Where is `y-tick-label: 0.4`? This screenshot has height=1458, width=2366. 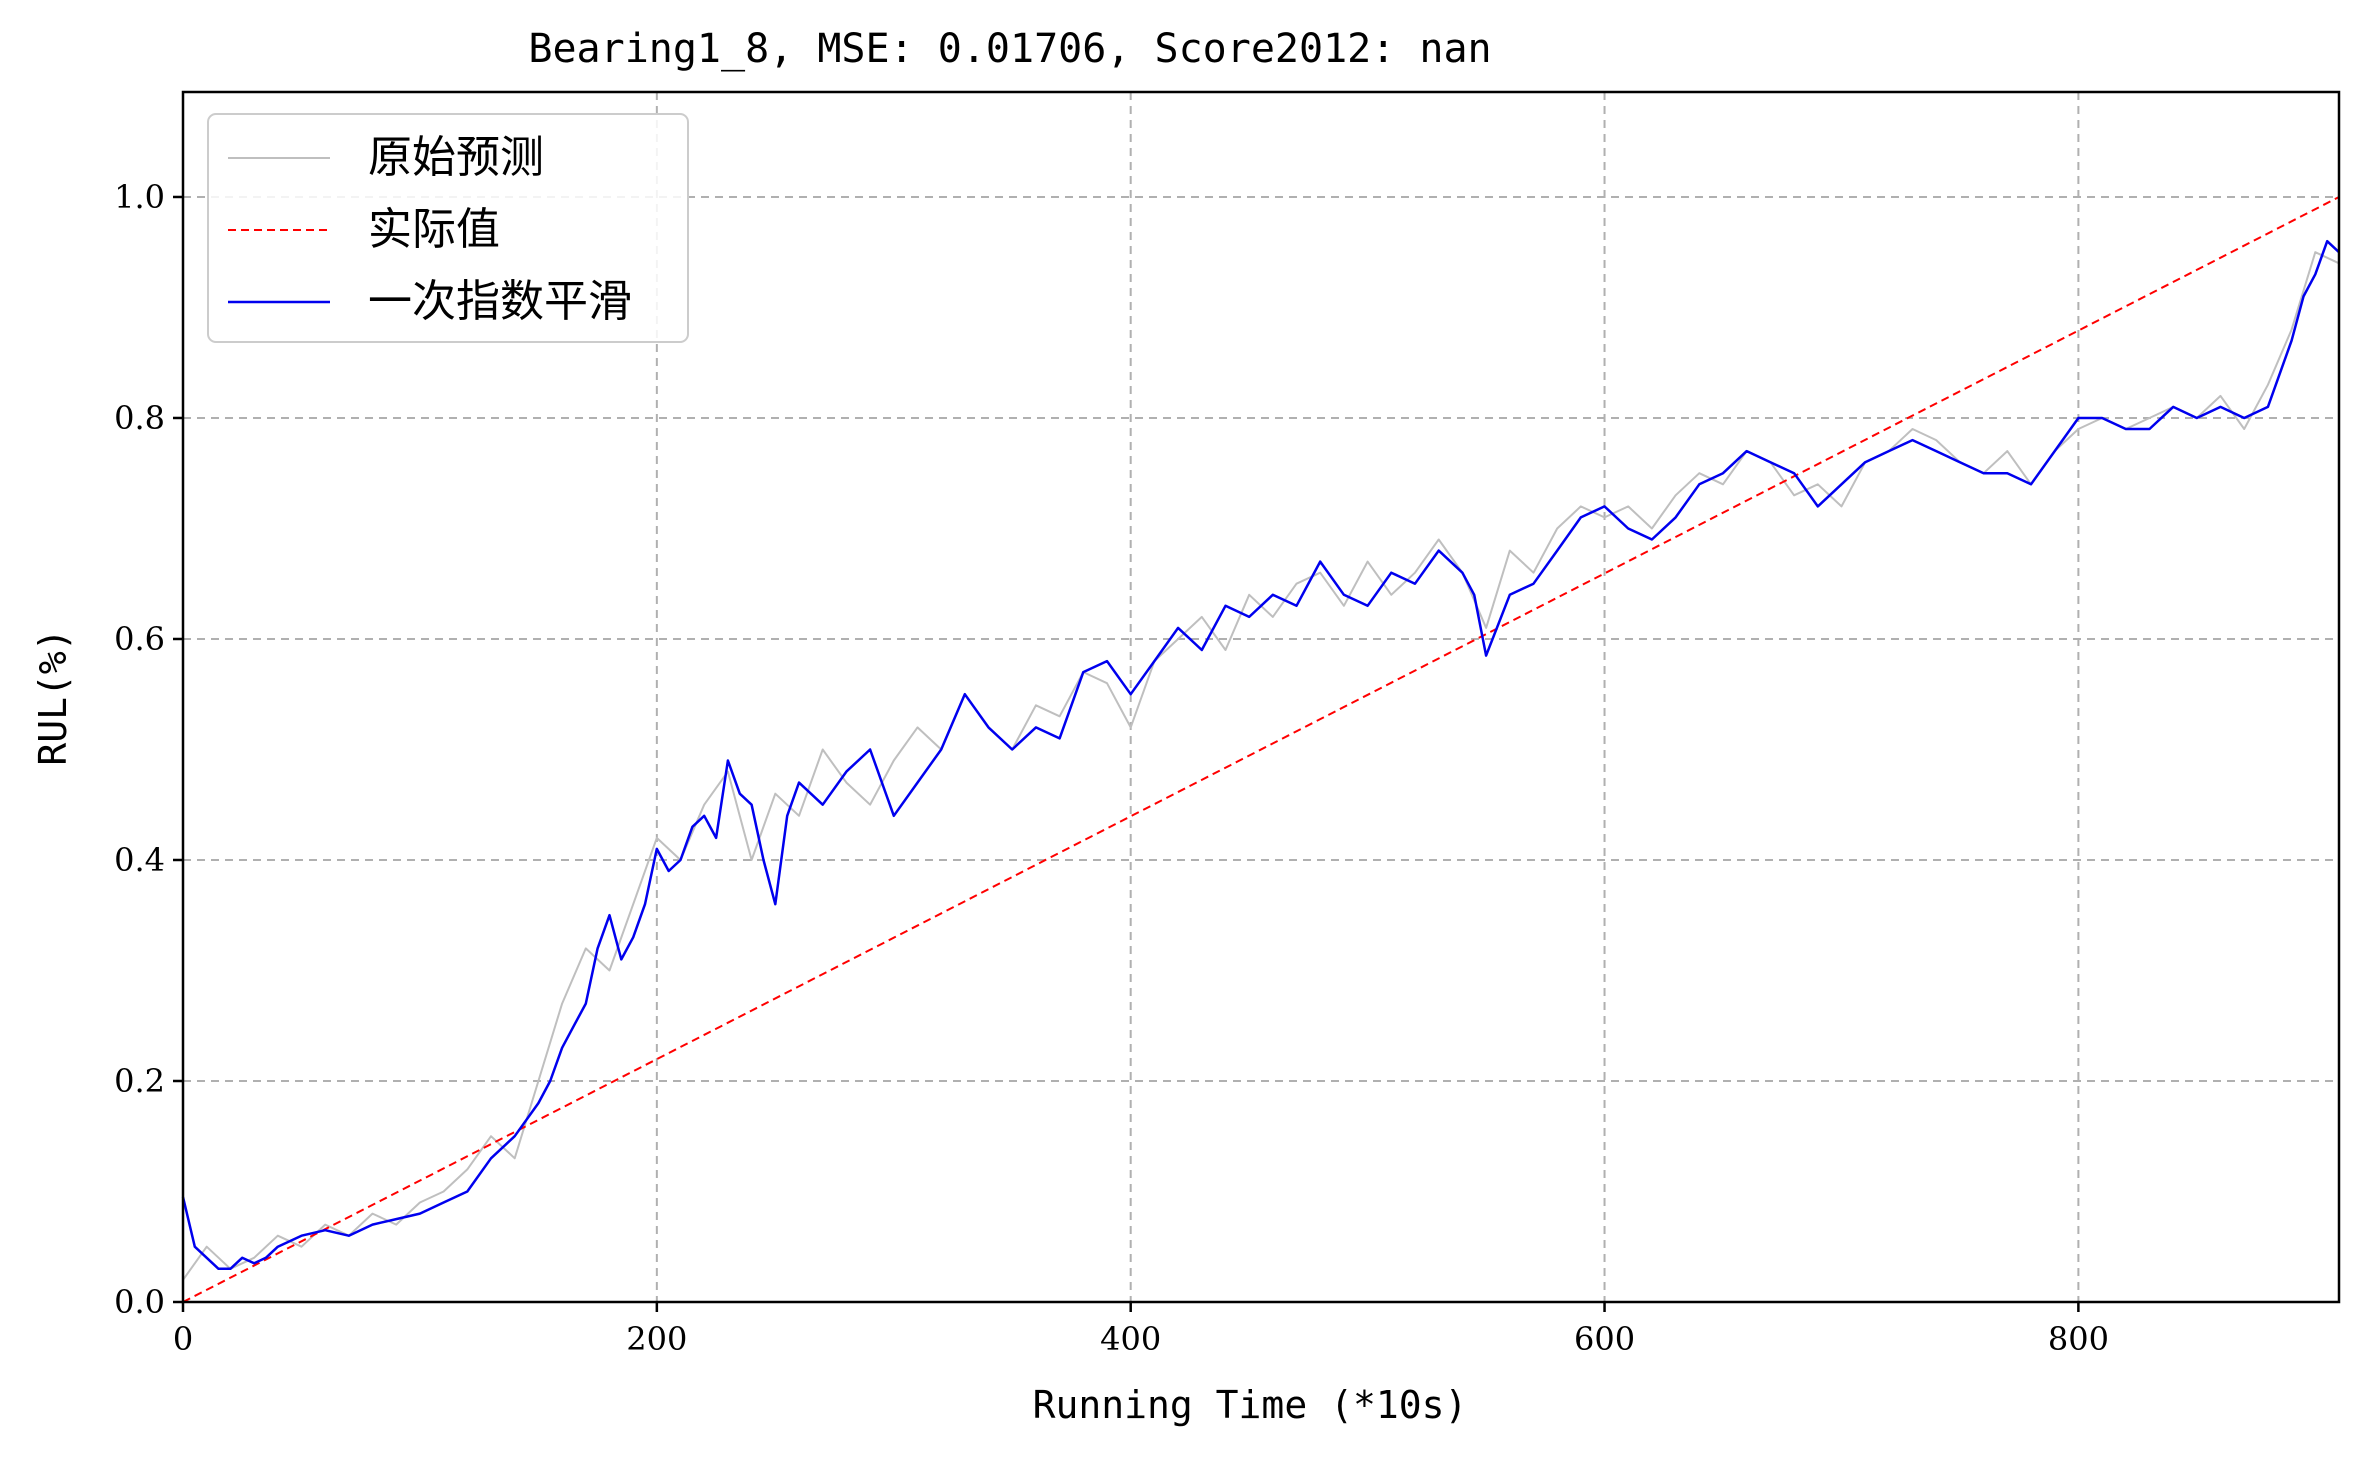
y-tick-label: 0.4 is located at coordinates (139, 860).